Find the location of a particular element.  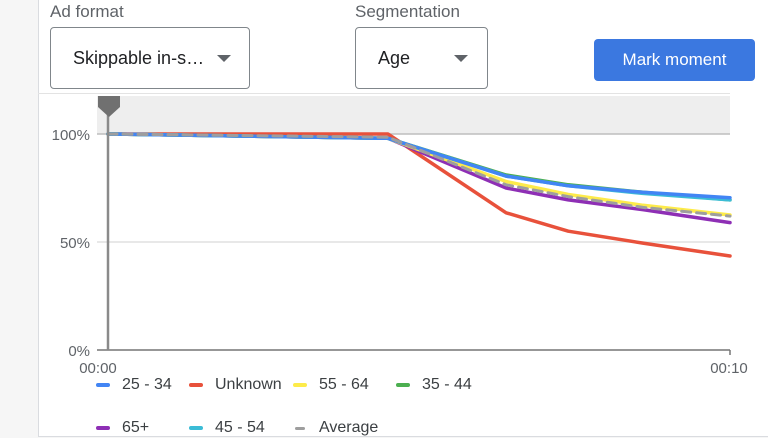

legend-label: Average is located at coordinates (349, 427).